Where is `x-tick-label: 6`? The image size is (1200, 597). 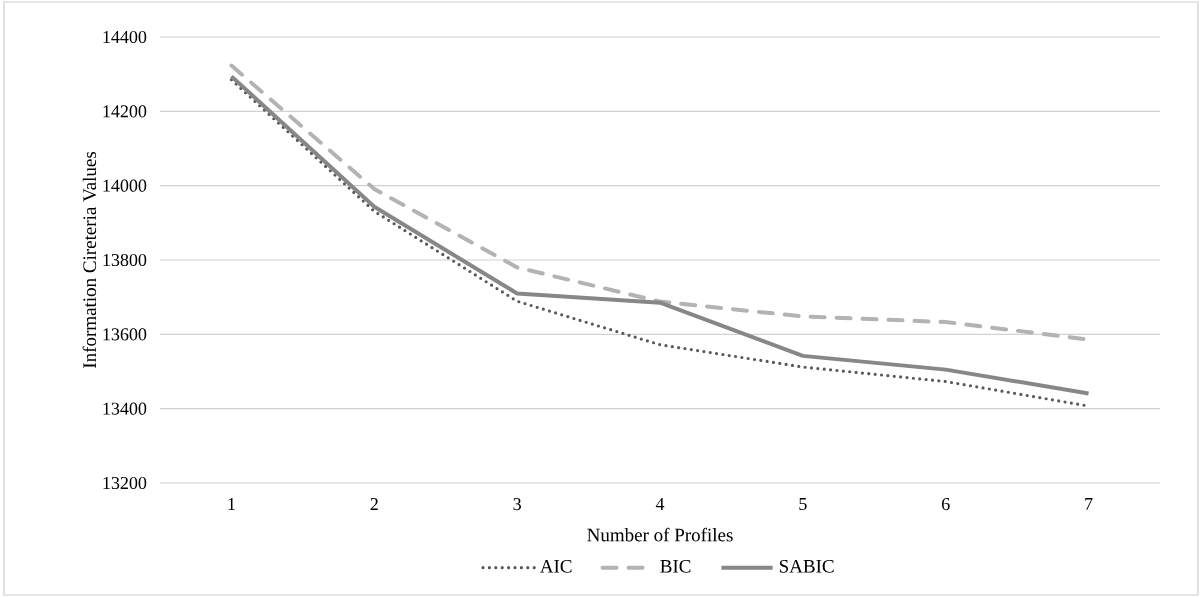
x-tick-label: 6 is located at coordinates (946, 504).